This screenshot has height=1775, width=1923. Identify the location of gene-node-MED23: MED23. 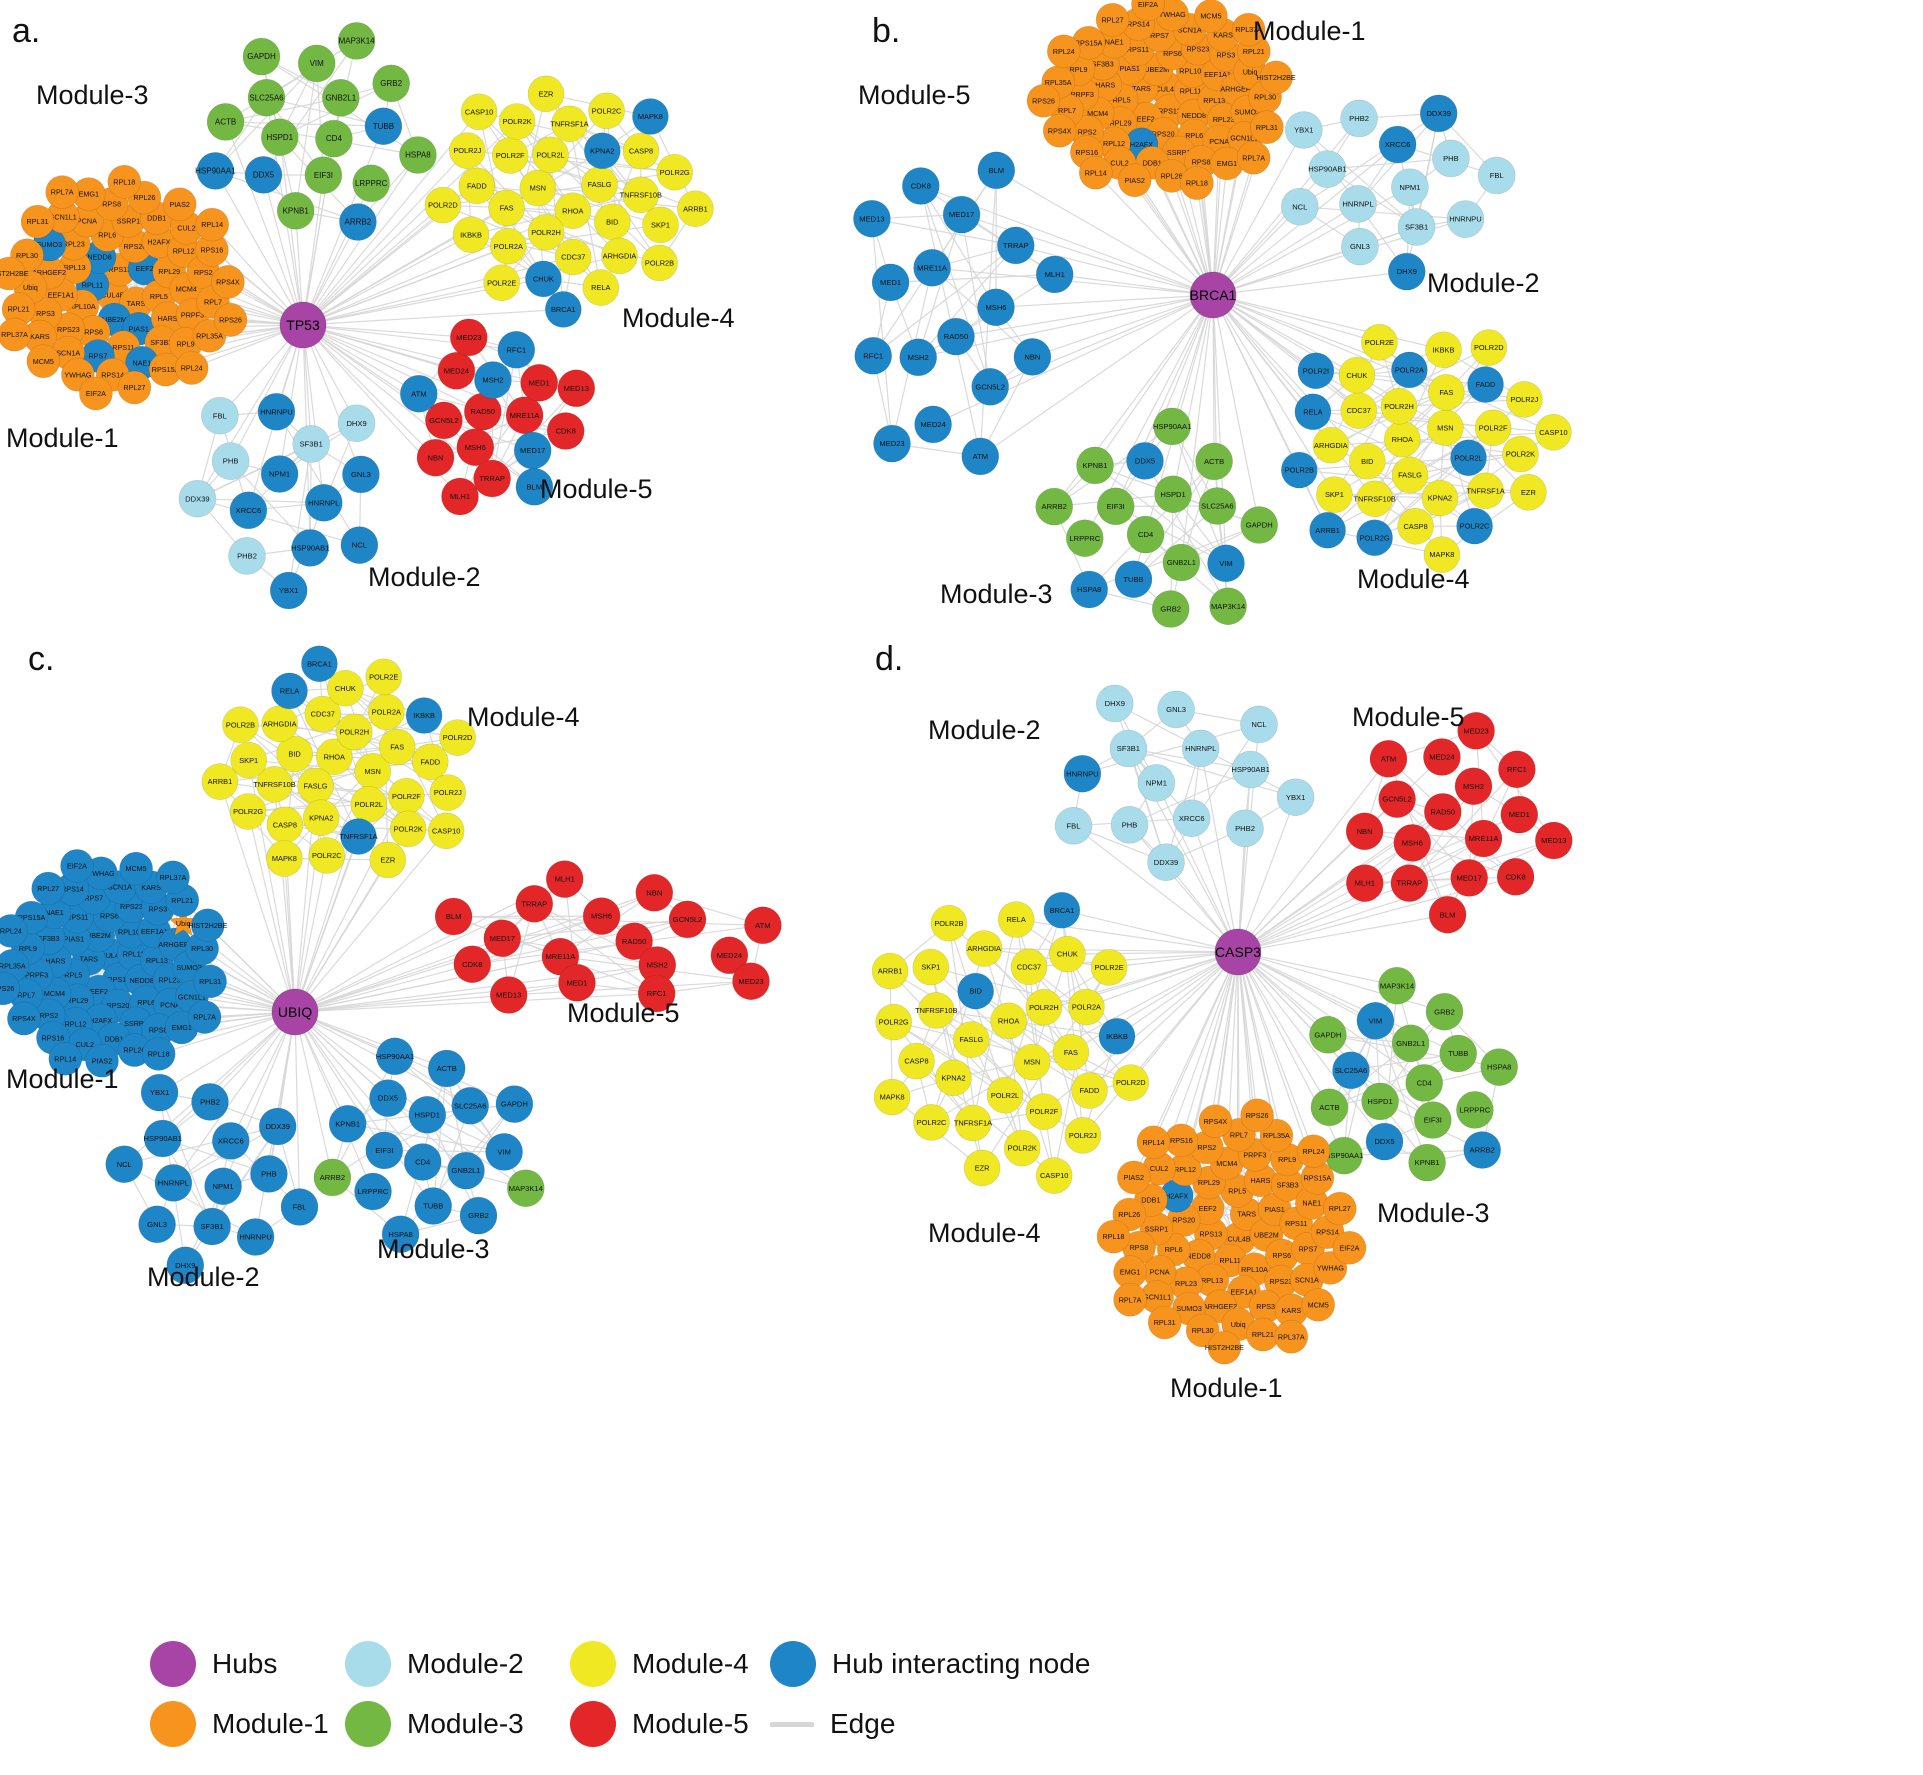
(468, 337).